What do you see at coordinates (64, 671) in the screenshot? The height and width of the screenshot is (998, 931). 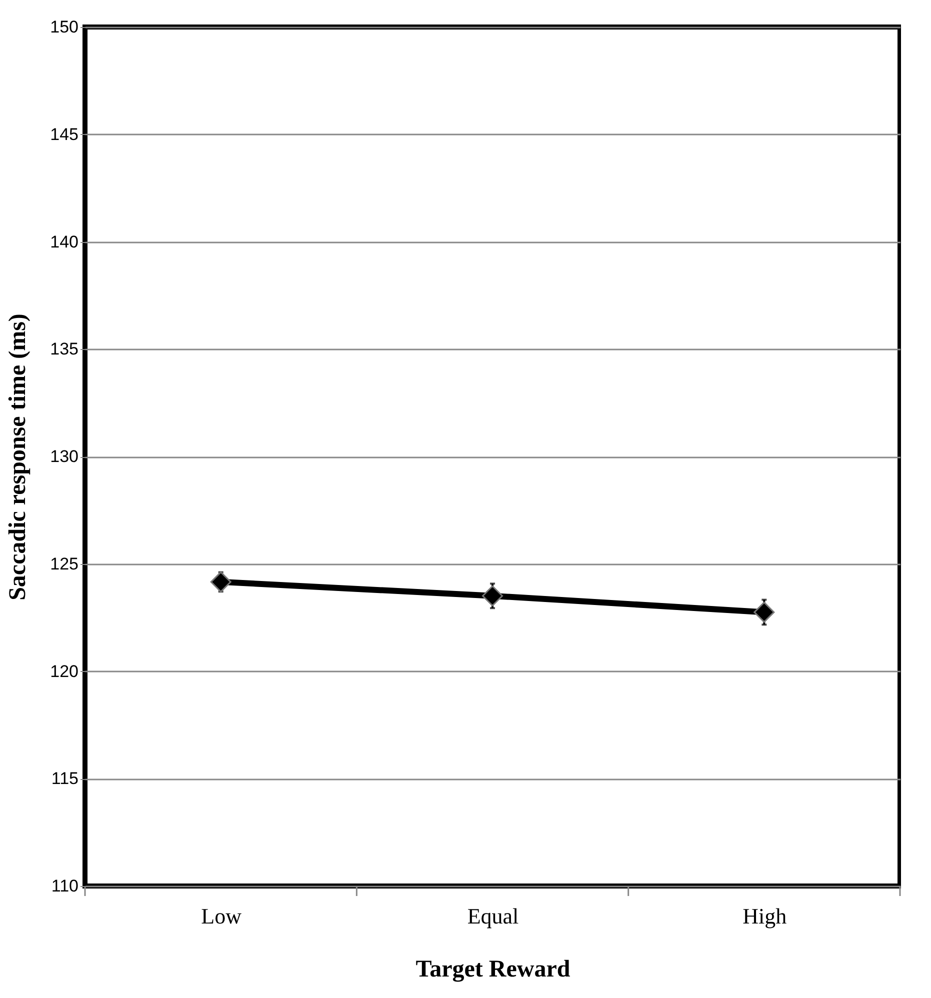 I see `y-tick-label: 120` at bounding box center [64, 671].